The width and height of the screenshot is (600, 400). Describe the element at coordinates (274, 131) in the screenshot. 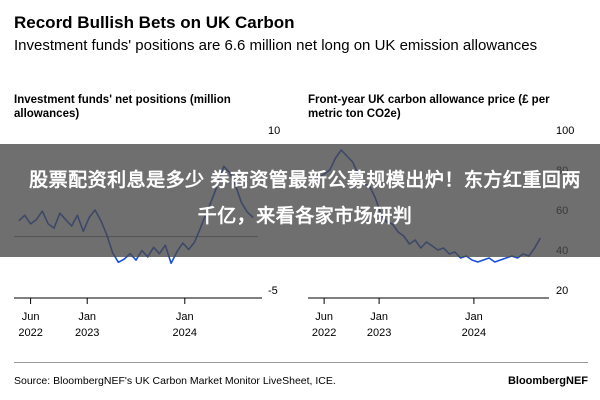

I see `y-tick-label: 10` at that location.